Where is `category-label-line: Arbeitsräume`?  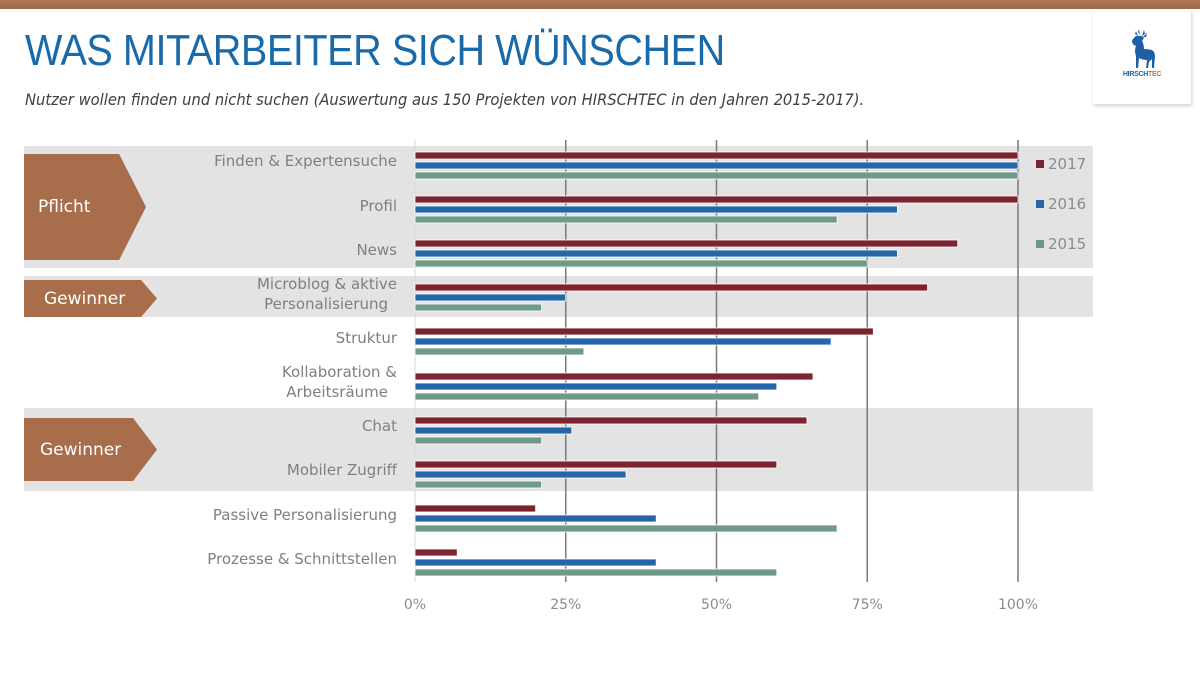
category-label-line: Arbeitsräume is located at coordinates (337, 392).